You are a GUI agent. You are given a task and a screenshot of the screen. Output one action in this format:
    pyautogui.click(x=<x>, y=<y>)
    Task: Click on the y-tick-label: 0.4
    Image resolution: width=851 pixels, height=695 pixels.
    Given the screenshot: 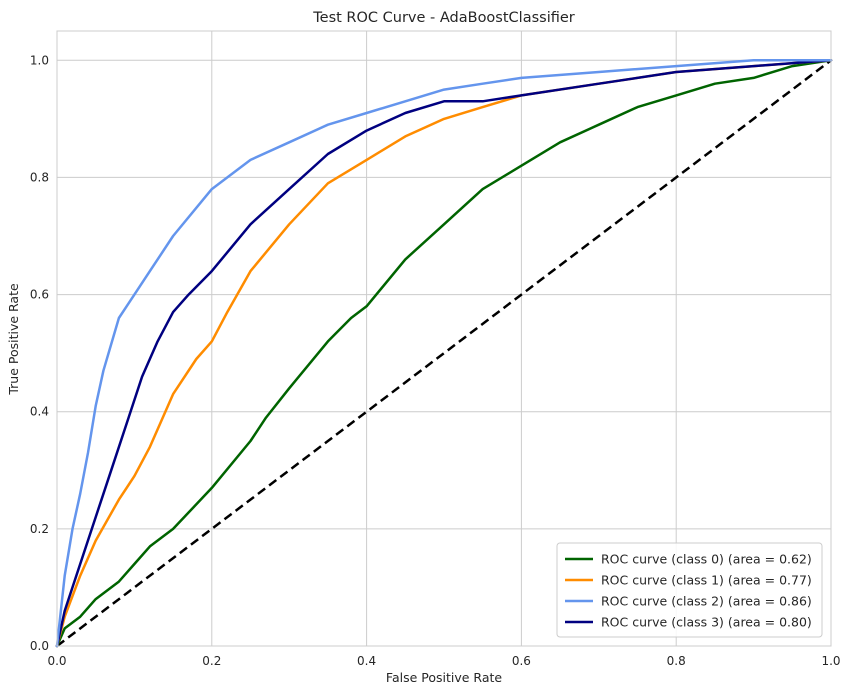 What is the action you would take?
    pyautogui.click(x=39, y=412)
    